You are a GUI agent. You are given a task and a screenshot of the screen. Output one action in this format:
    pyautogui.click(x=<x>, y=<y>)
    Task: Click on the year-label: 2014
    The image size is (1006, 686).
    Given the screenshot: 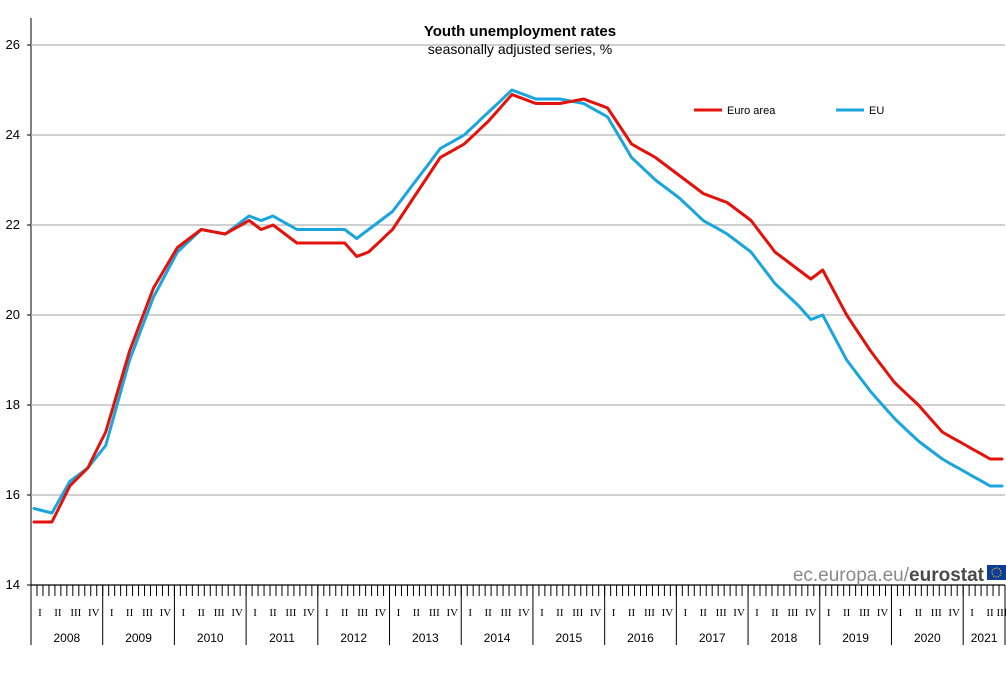 What is the action you would take?
    pyautogui.click(x=497, y=638)
    